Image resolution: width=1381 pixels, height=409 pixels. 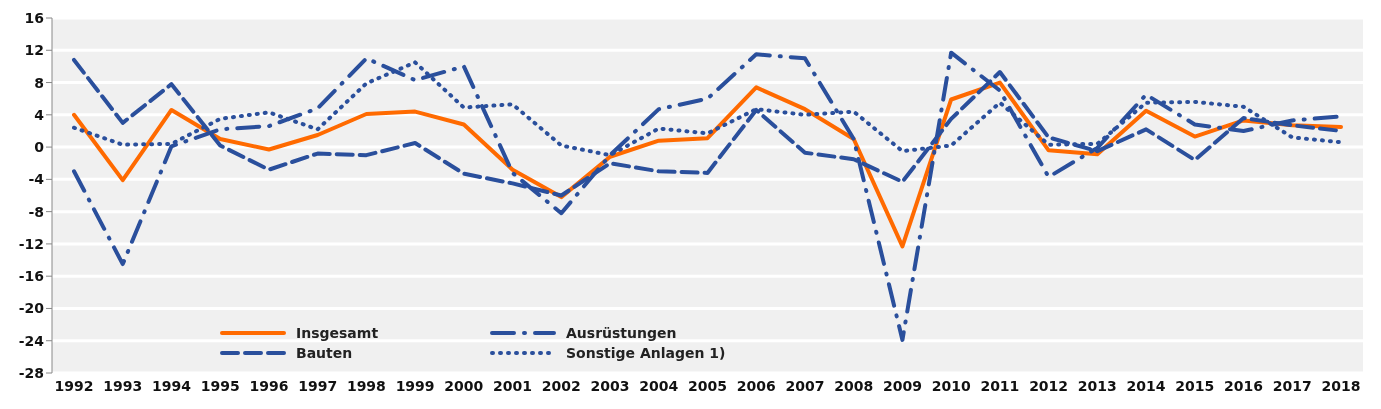 What do you see at coordinates (324, 353) in the screenshot?
I see `legend-label: Bauten` at bounding box center [324, 353].